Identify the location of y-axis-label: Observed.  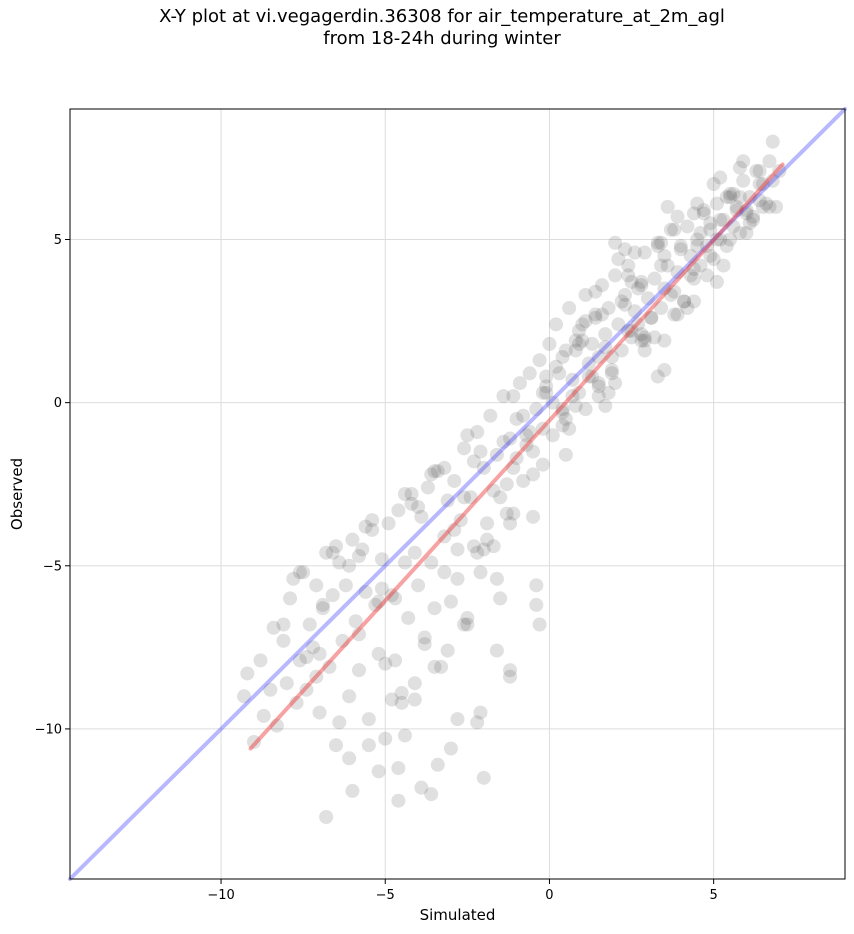
(17, 494).